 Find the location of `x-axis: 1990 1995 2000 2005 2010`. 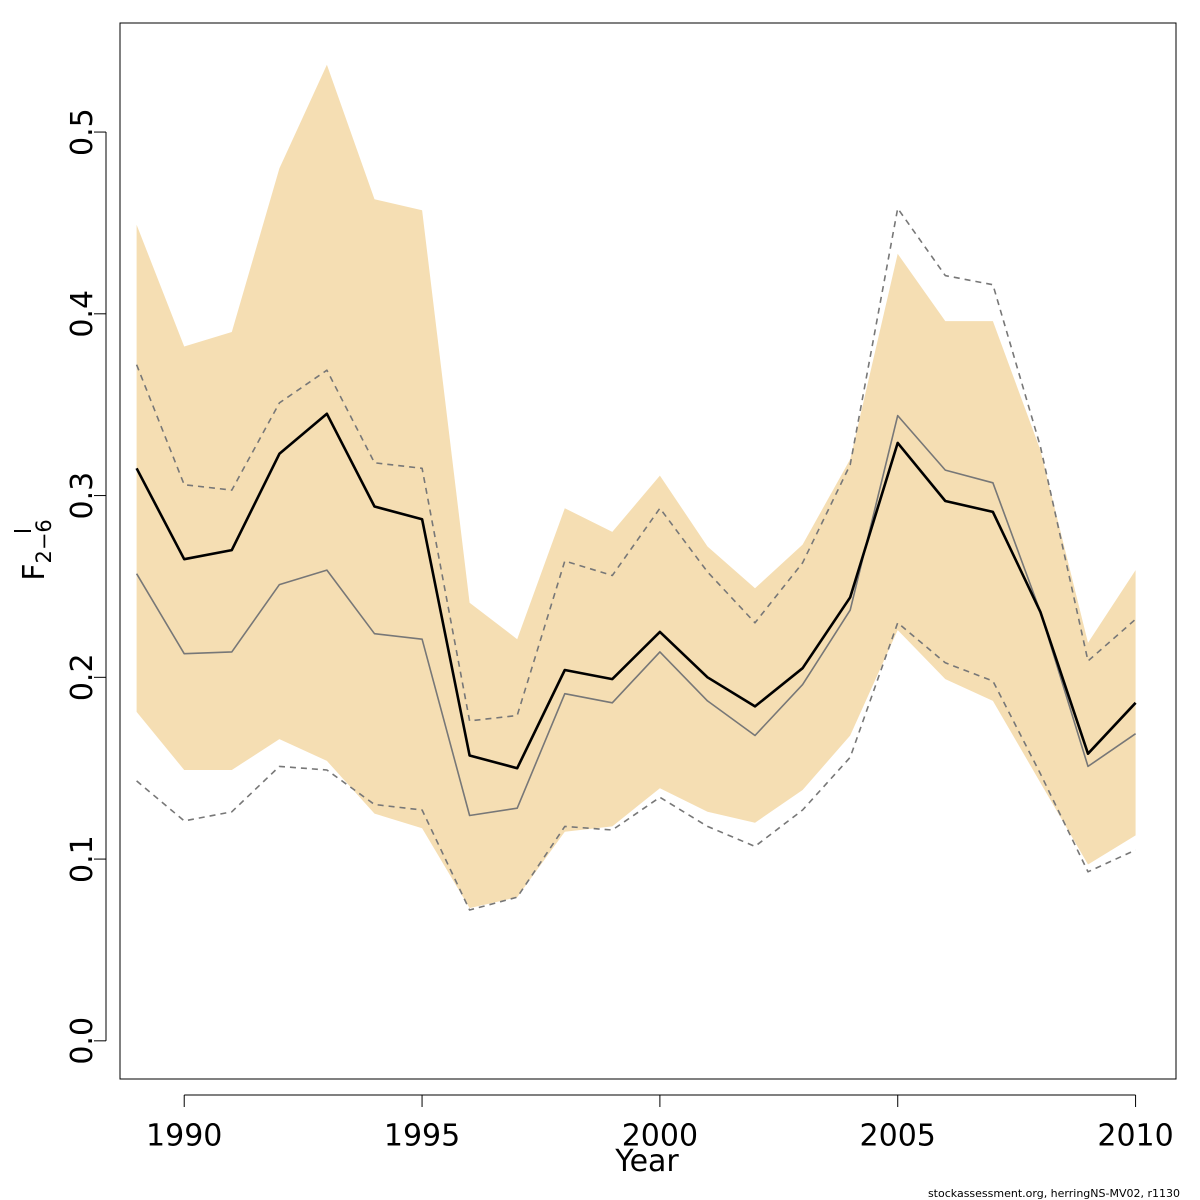

x-axis: 1990 1995 2000 2005 2010 is located at coordinates (660, 1124).